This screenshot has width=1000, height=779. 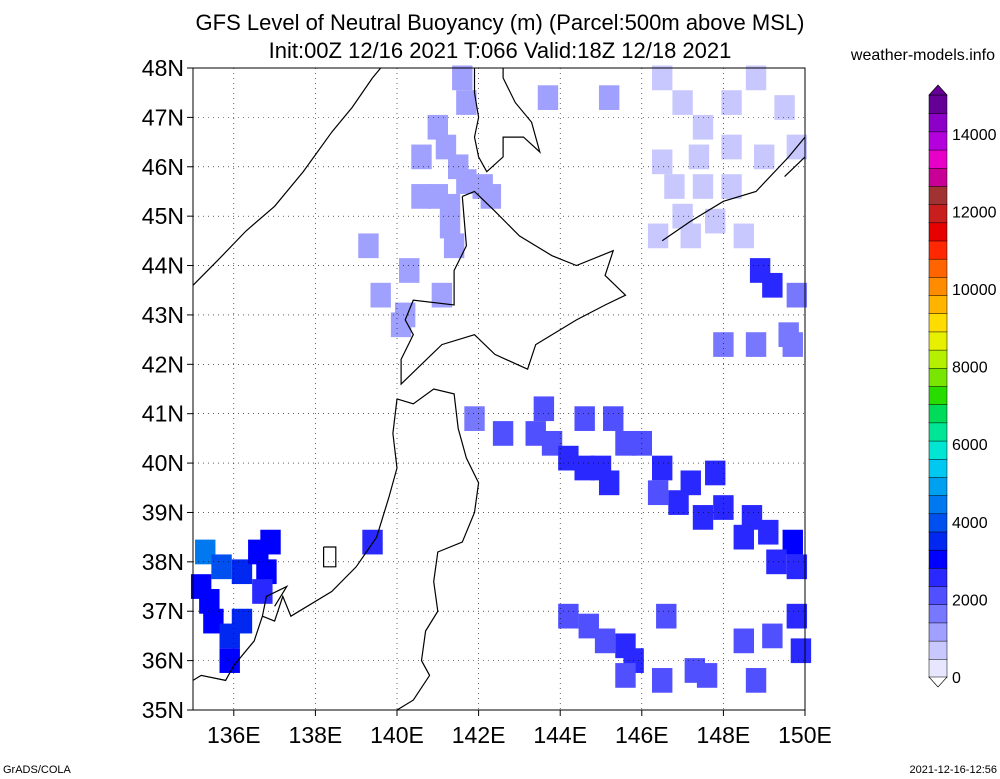 I want to click on x-tick-label: 142E, so click(x=479, y=735).